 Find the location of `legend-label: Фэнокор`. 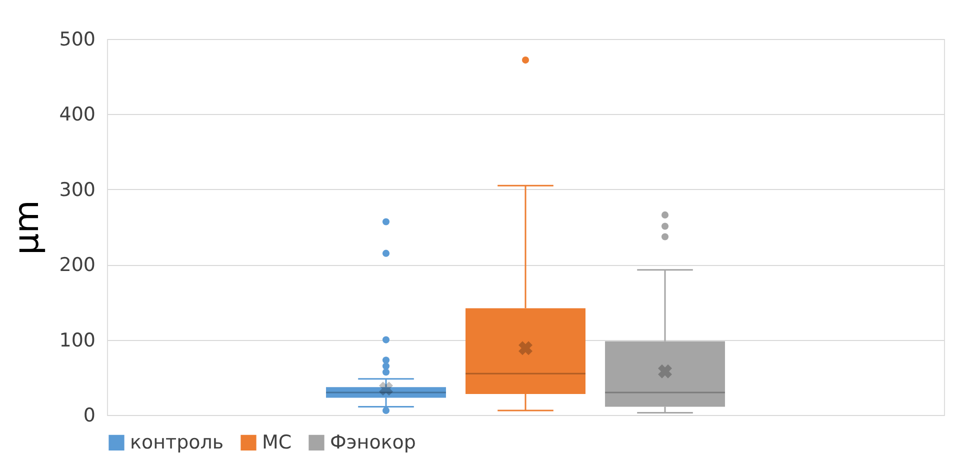

legend-label: Фэнокор is located at coordinates (373, 443).